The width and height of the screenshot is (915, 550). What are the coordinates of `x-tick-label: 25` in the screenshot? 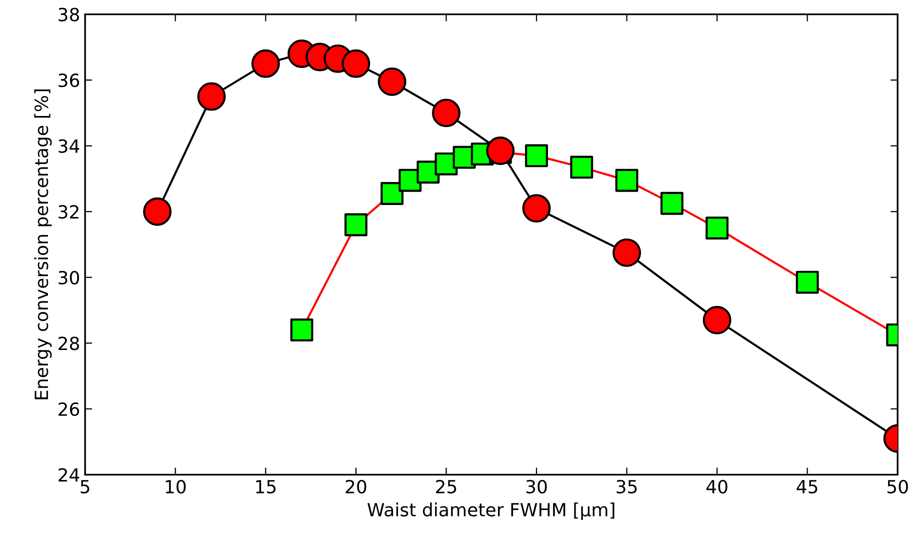 It's located at (446, 487).